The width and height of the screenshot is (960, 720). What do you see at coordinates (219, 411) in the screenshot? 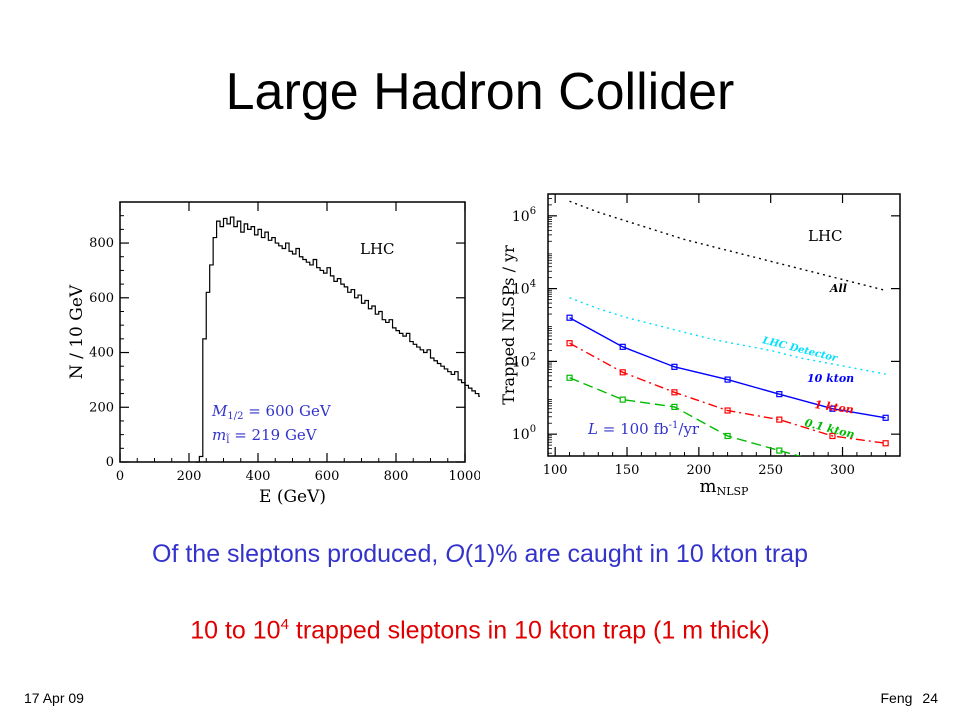
I see `annotation-m-half-symbol: M` at bounding box center [219, 411].